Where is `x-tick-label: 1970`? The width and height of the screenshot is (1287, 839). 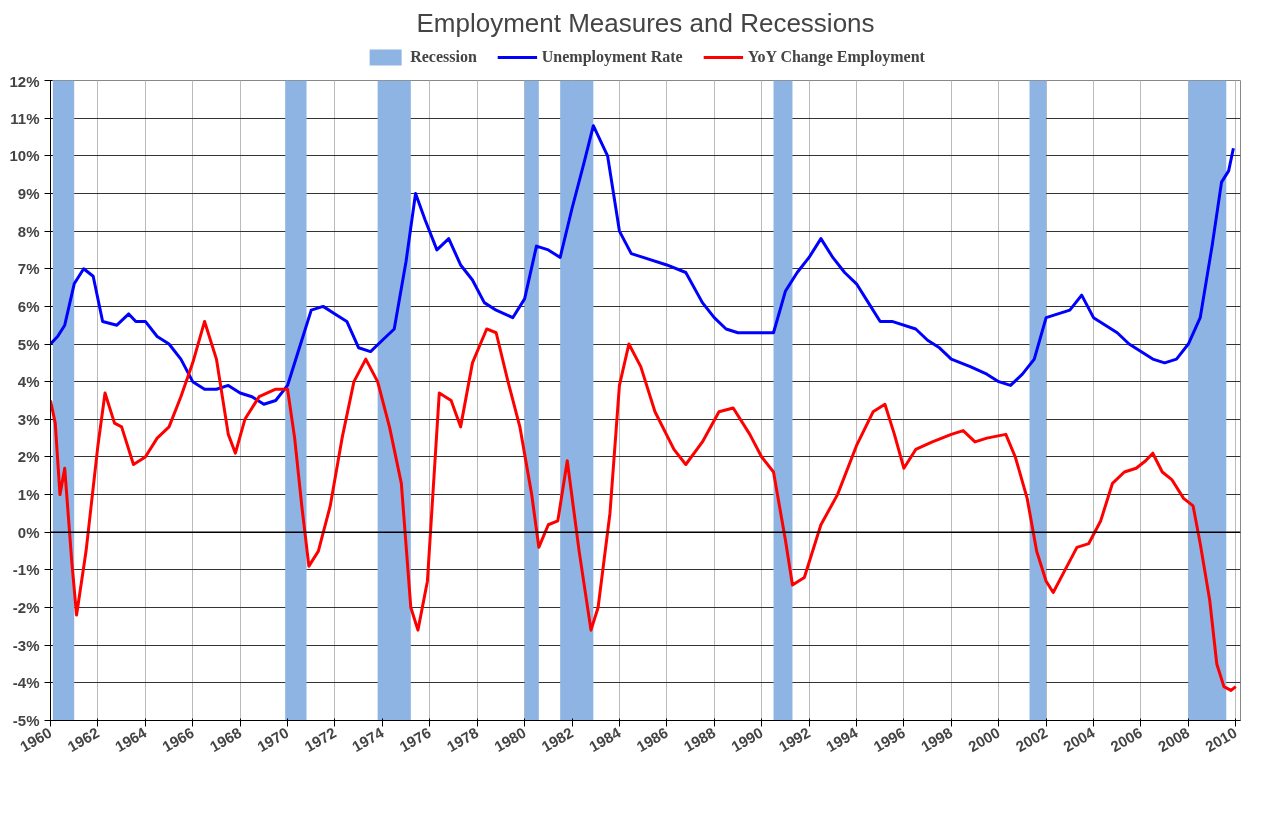
x-tick-label: 1970 is located at coordinates (273, 739).